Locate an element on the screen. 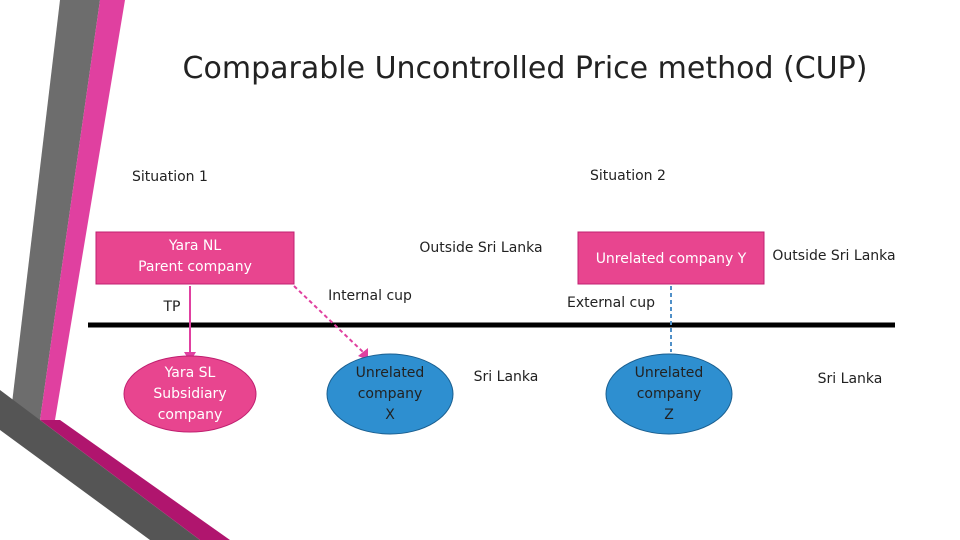 The image size is (960, 540). parent-box is located at coordinates (195, 258).